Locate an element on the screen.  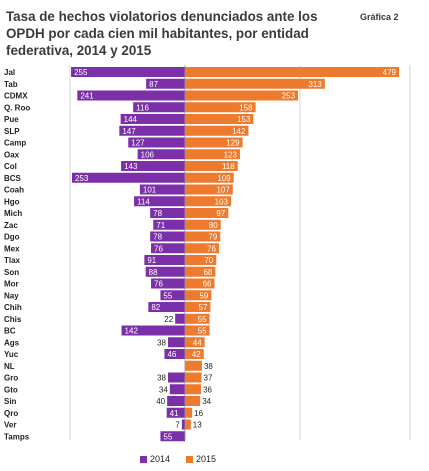
data-label-2014: 55 is located at coordinates (167, 436).